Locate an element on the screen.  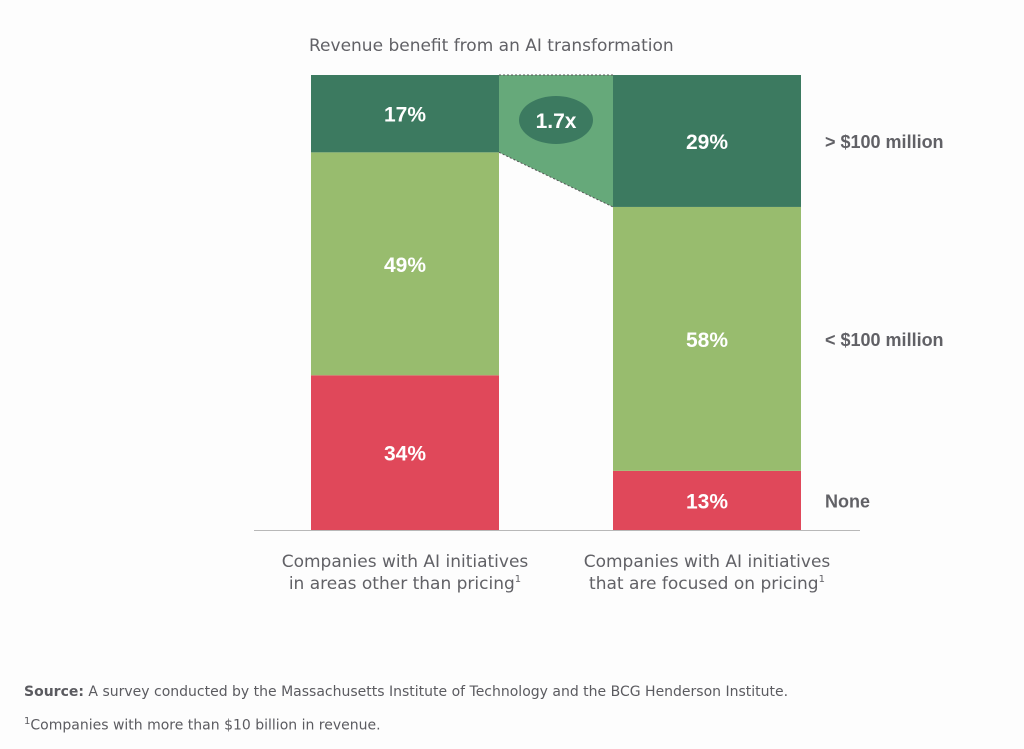
comparison-badge-label: 1.7x is located at coordinates (556, 121).